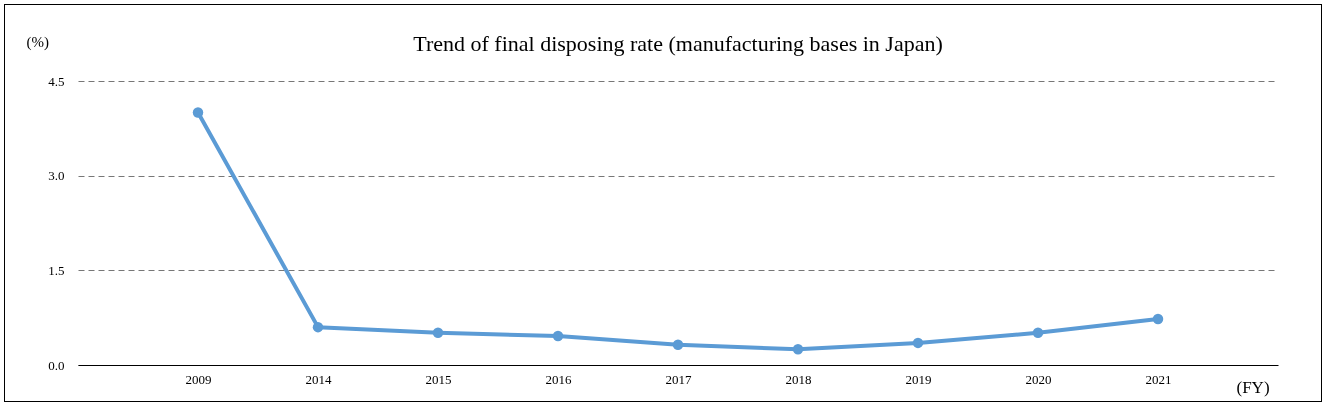 The width and height of the screenshot is (1330, 410). Describe the element at coordinates (318, 379) in the screenshot. I see `x-tick-label: 2014` at that location.